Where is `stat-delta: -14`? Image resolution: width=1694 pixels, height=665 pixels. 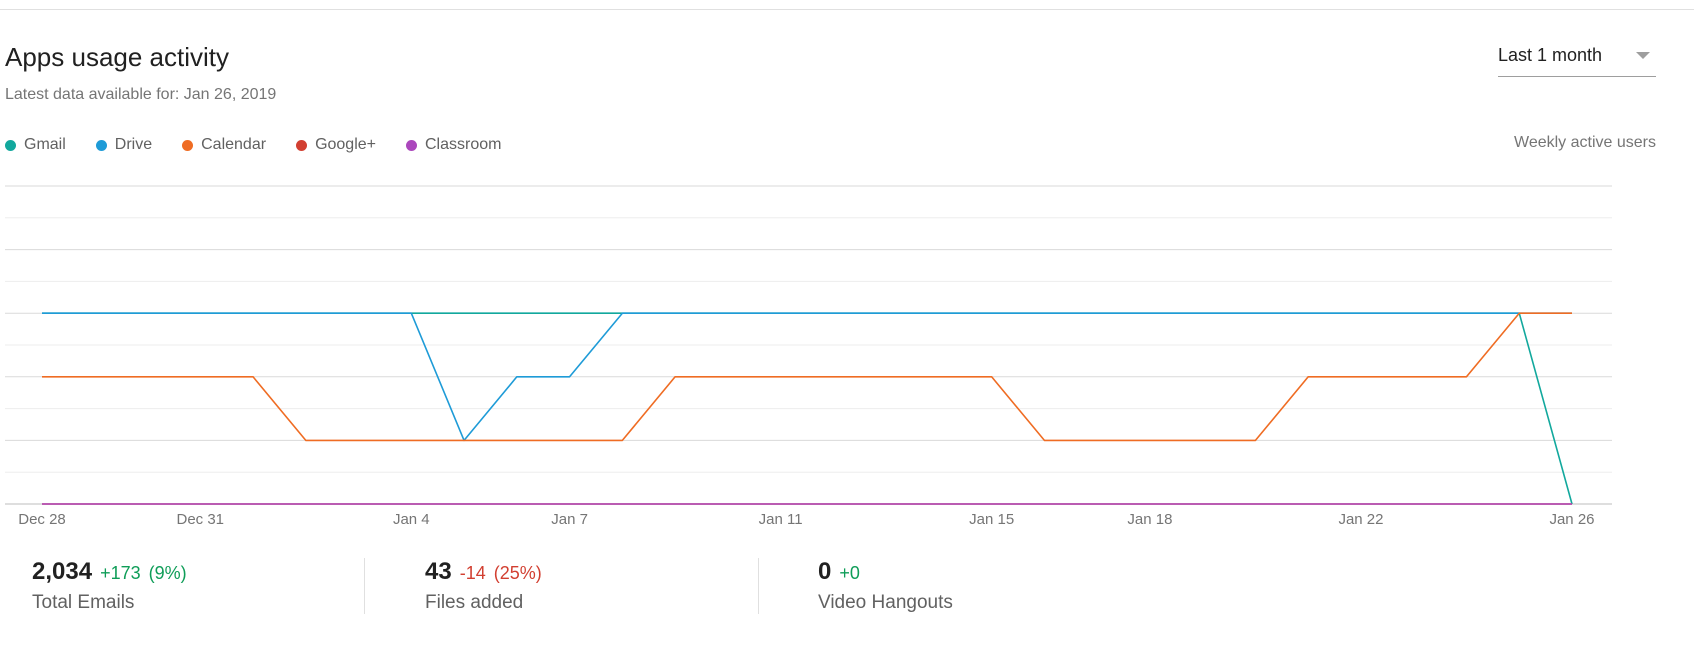
stat-delta: -14 is located at coordinates (472, 573).